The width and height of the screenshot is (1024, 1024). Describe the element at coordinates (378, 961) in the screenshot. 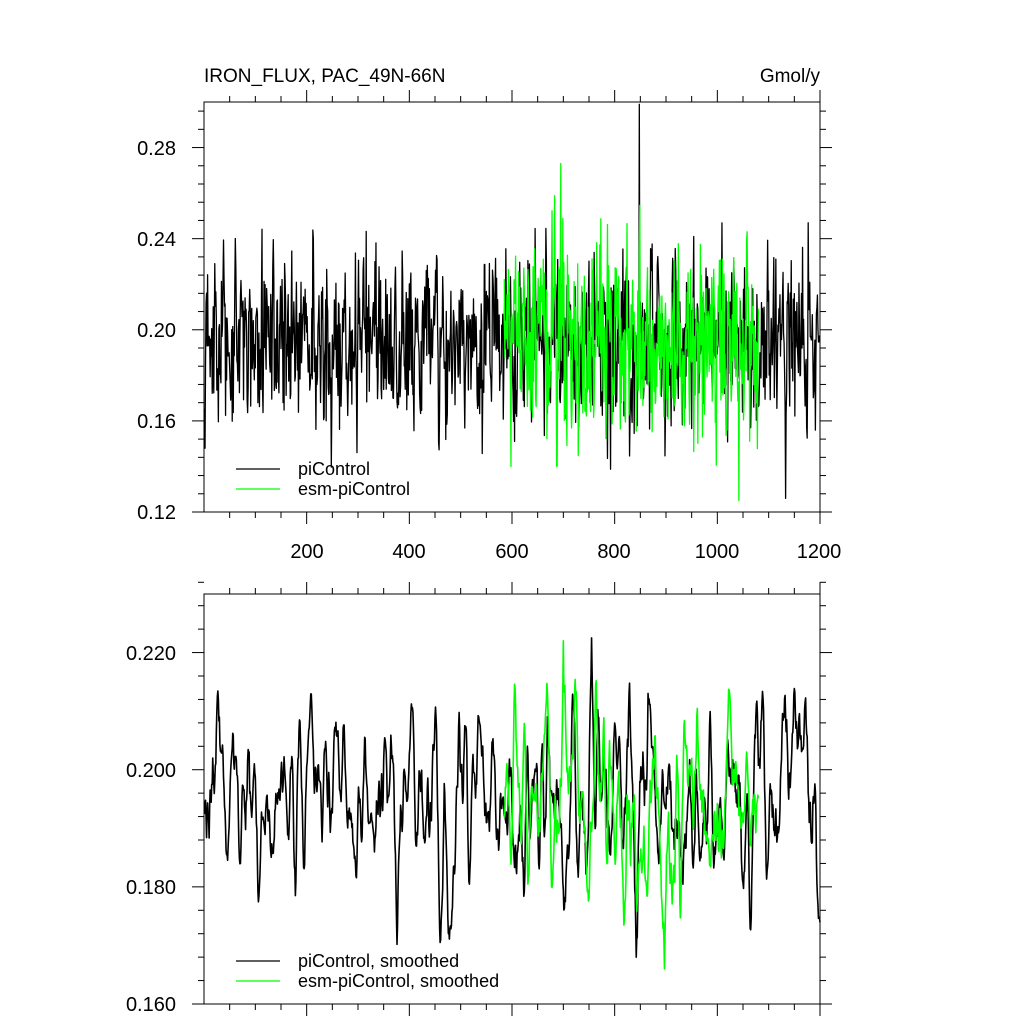

I see `legend-label-picontrol-smoothed: piControl, smoothed` at that location.